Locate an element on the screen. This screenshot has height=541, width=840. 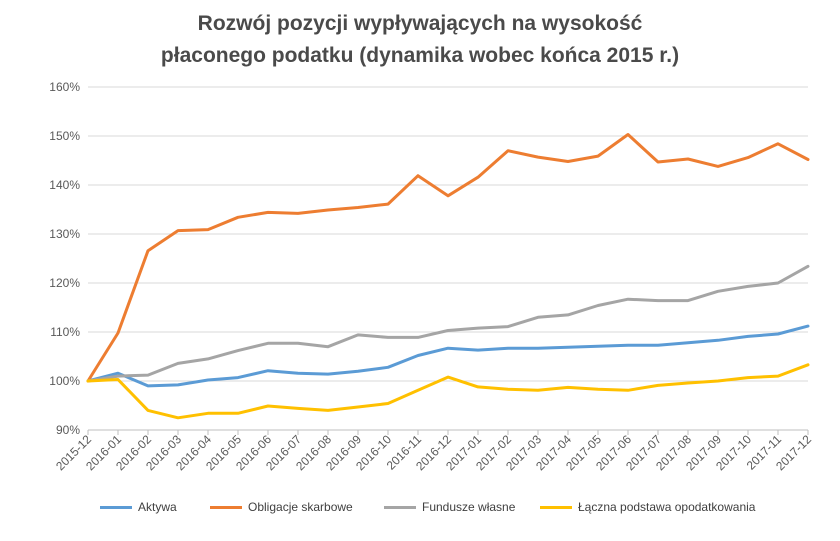
y-tick-label: 120% is located at coordinates (64, 283).